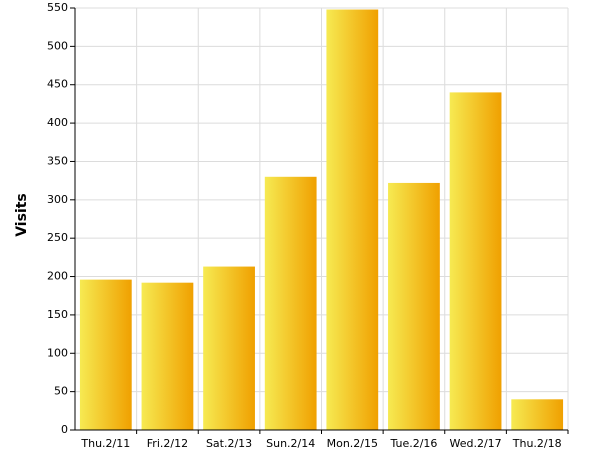 This screenshot has height=466, width=600. Describe the element at coordinates (57, 237) in the screenshot. I see `y-tick-label: 250` at that location.